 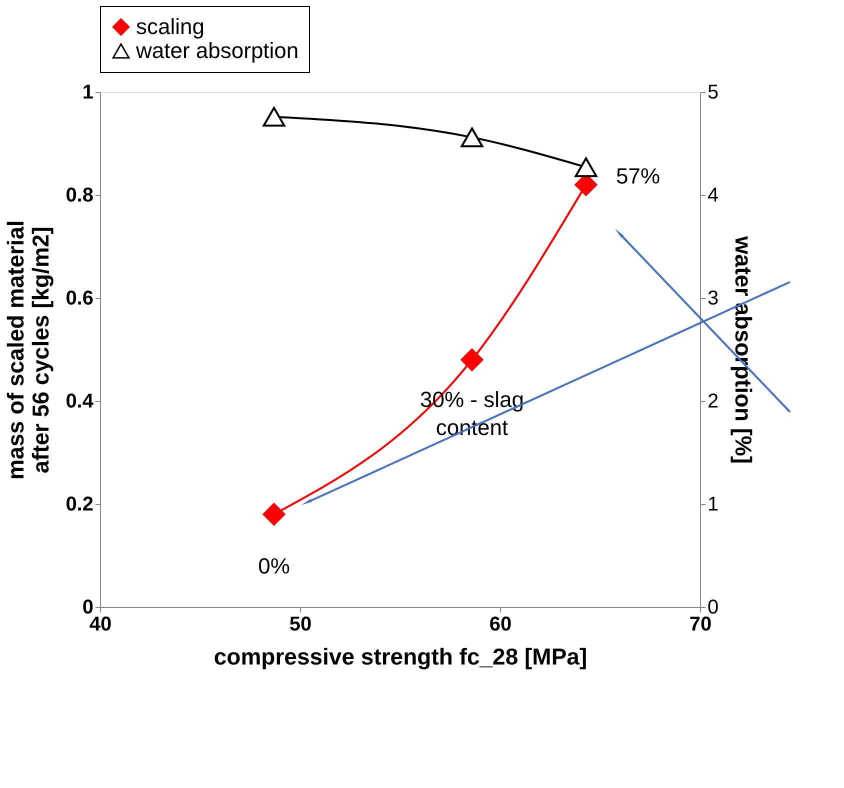 I want to click on legend-label: water absorption, so click(x=217, y=50).